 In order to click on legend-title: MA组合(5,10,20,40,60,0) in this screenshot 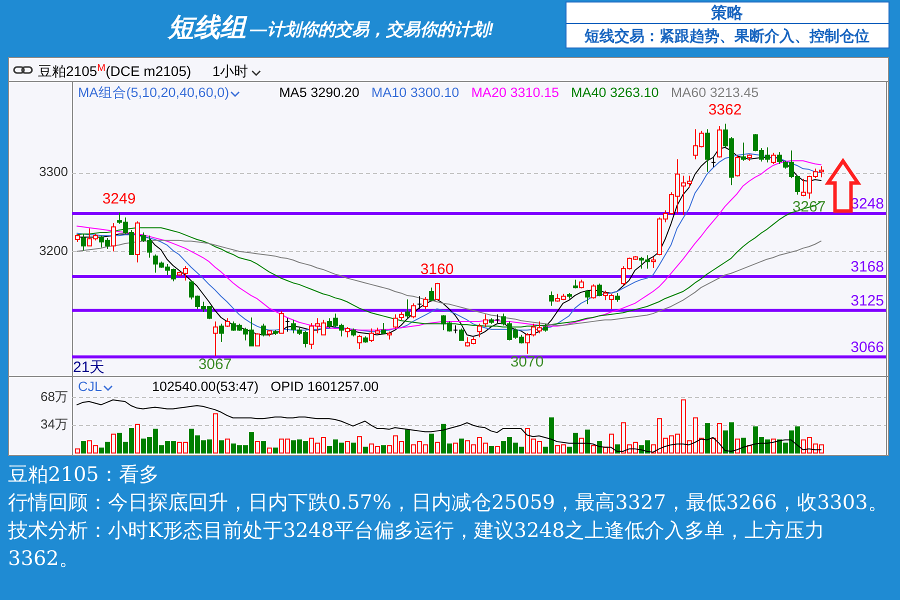, I will do `click(154, 92)`.